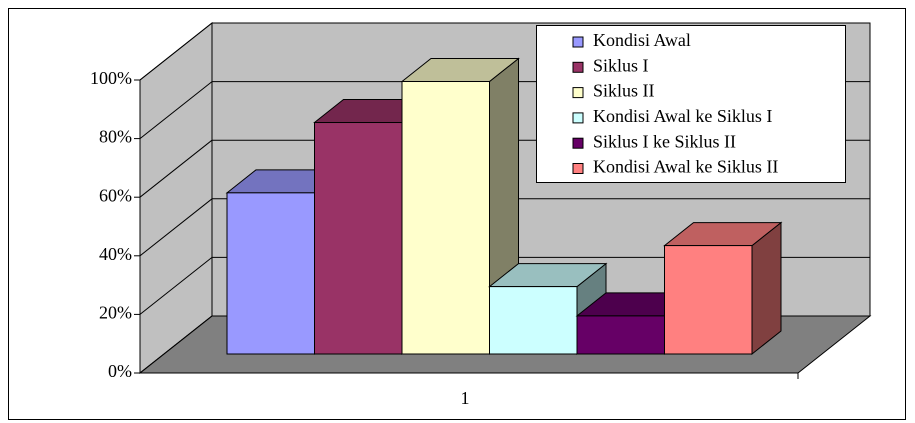  What do you see at coordinates (642, 40) in the screenshot?
I see `legend-label: Kondisi Awal` at bounding box center [642, 40].